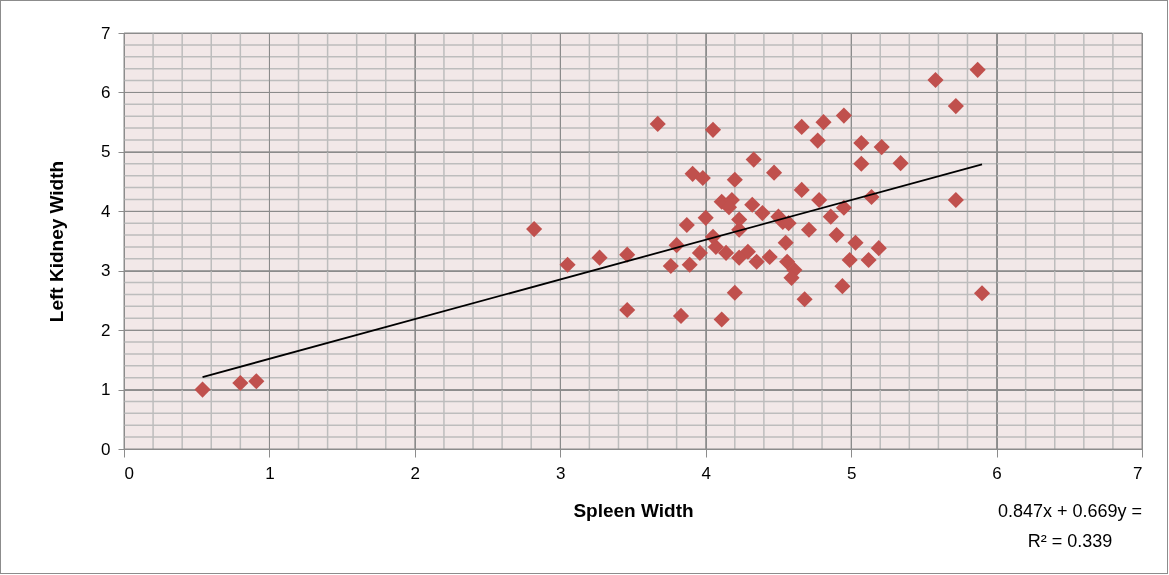 The height and width of the screenshot is (575, 1169). What do you see at coordinates (106, 271) in the screenshot?
I see `y-tick-label: 3` at bounding box center [106, 271].